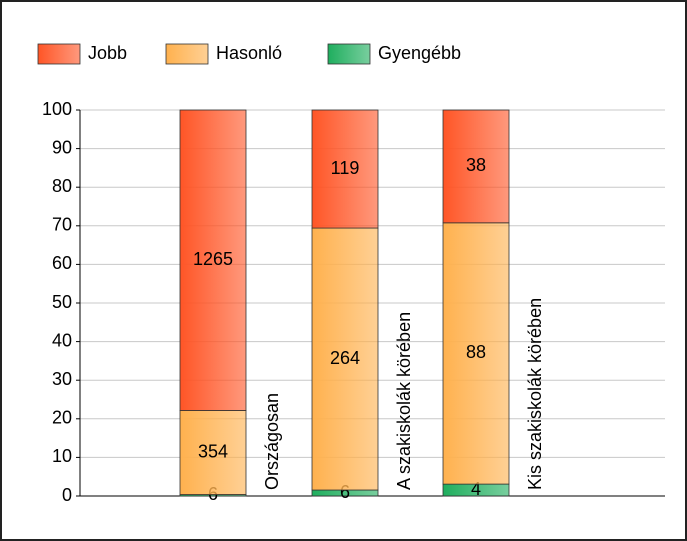 The height and width of the screenshot is (541, 687). I want to click on legend-label: Hasonló, so click(249, 53).